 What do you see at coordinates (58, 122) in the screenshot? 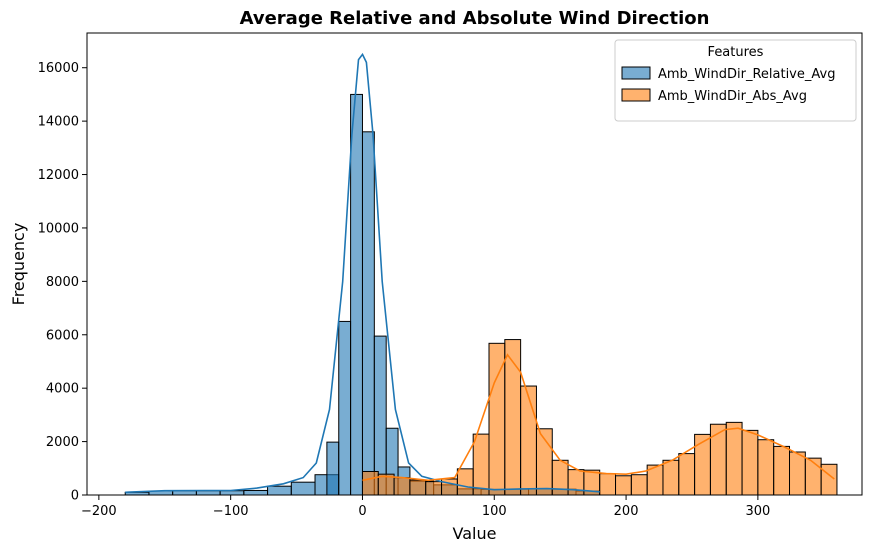
I see `y-tick-label: 14000` at bounding box center [58, 122].